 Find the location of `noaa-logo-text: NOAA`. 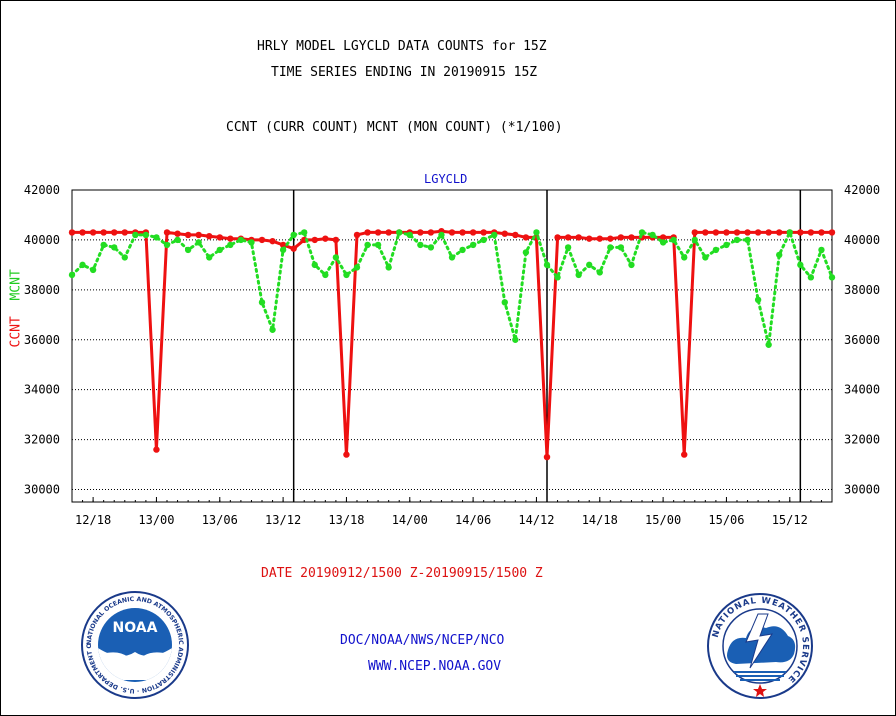

noaa-logo-text: NOAA is located at coordinates (135, 628).